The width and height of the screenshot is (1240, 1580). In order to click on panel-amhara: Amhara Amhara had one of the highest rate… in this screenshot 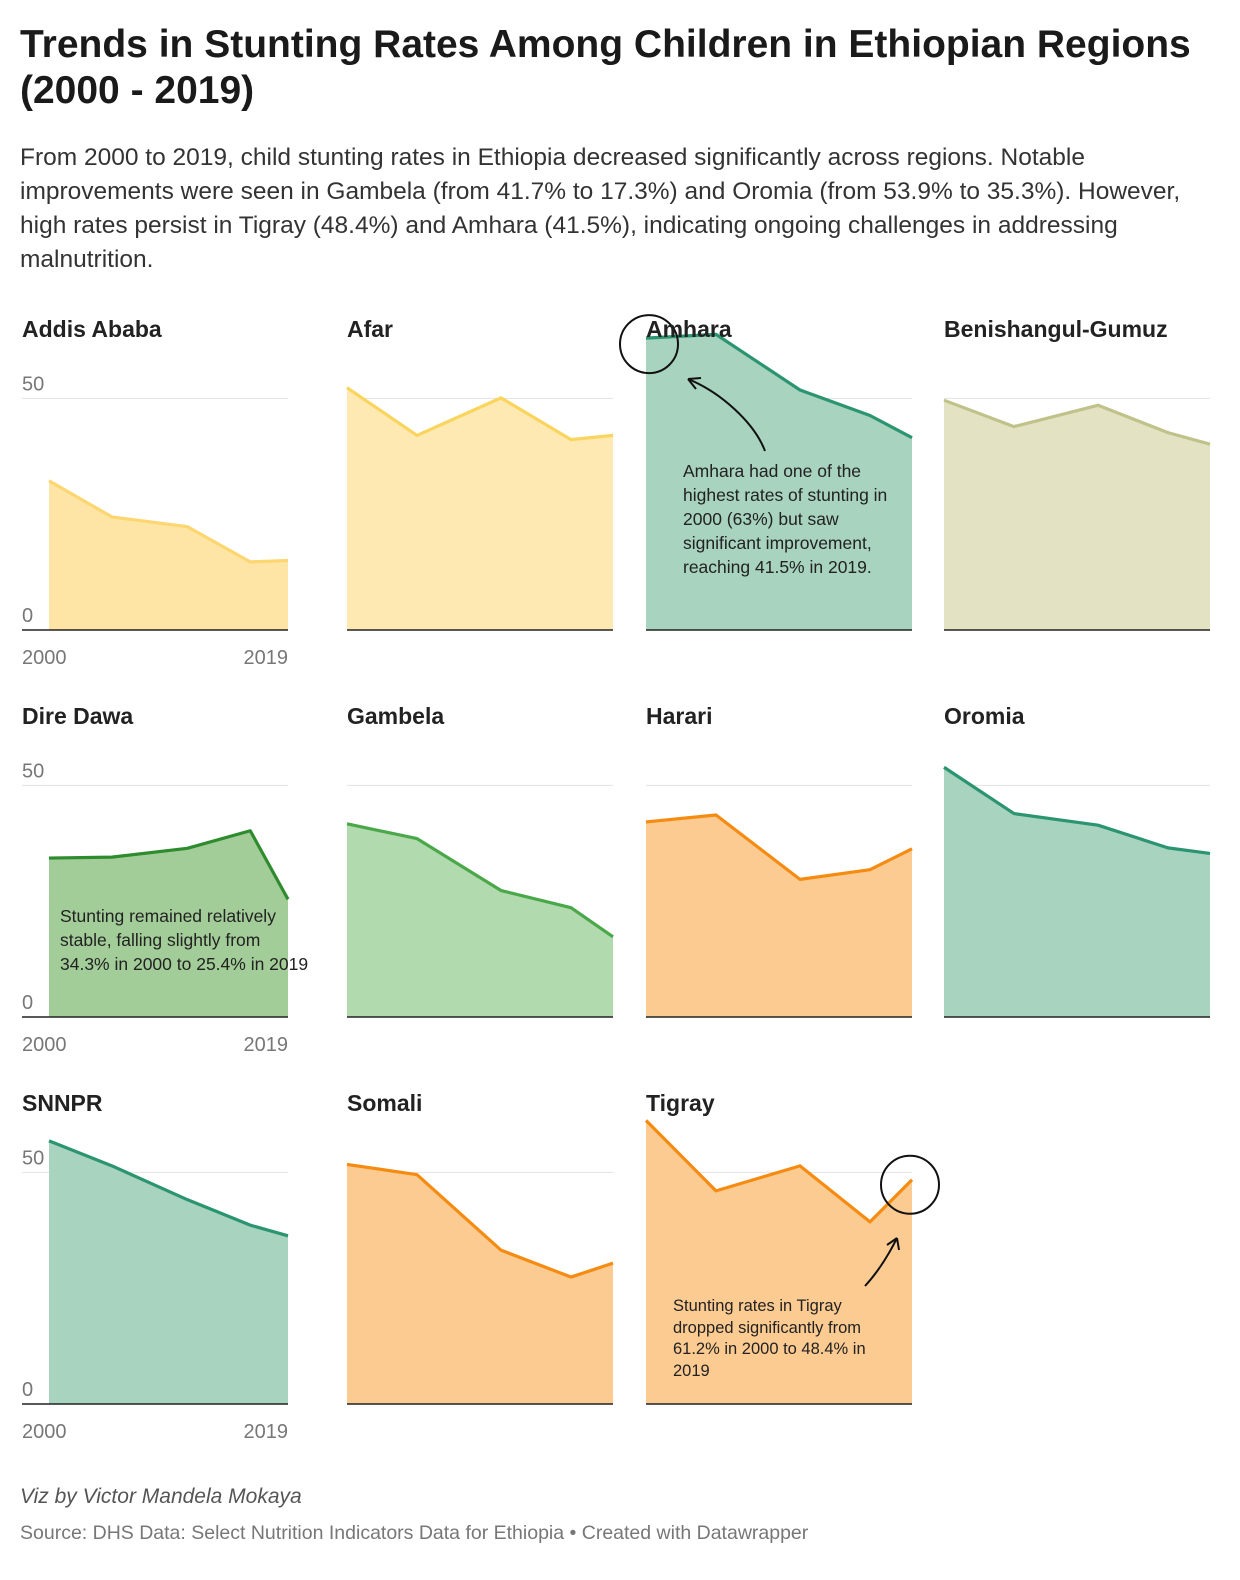, I will do `click(767, 500)`.